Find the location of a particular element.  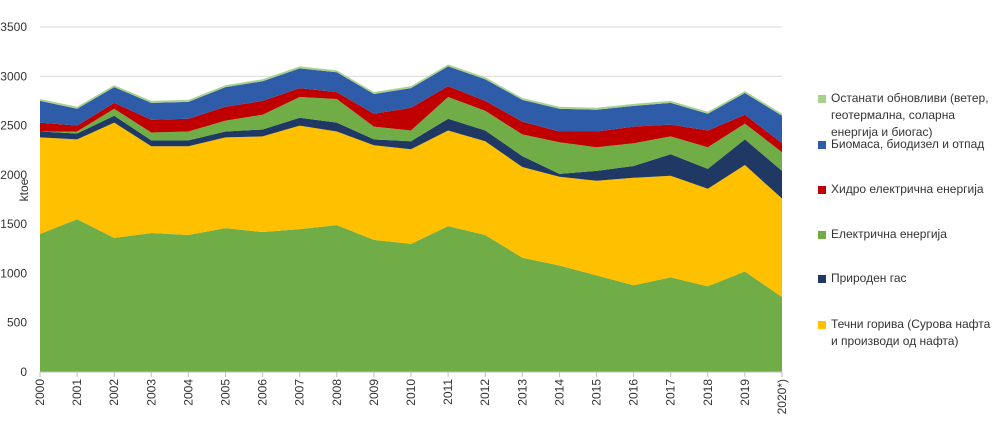

y-tick-label: 1000 is located at coordinates (13, 273).